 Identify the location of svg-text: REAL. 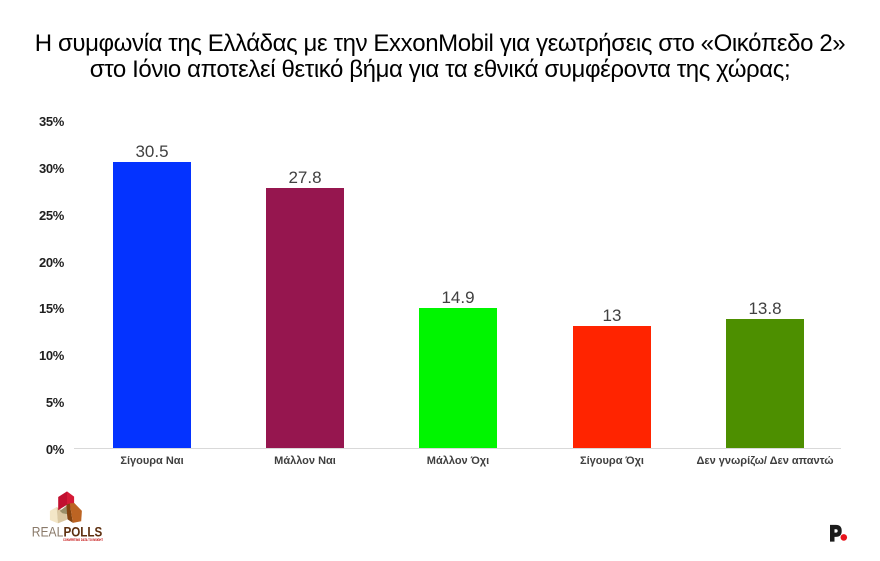
(48, 532).